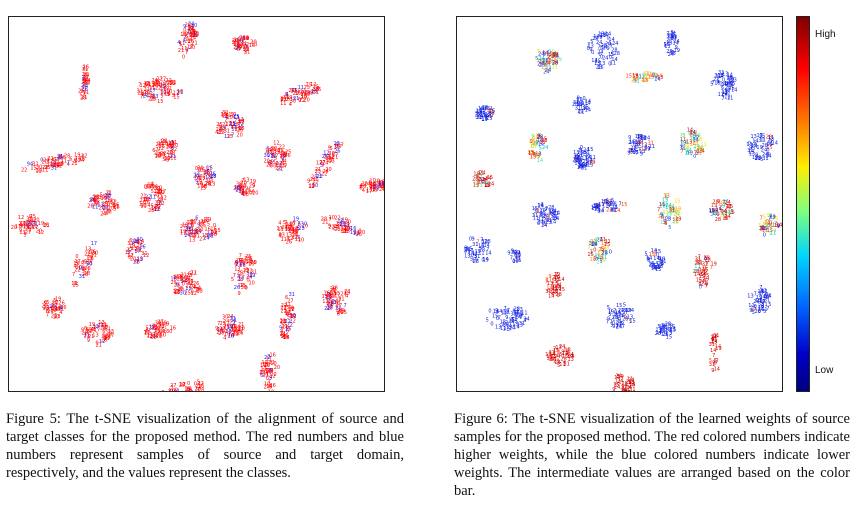  Describe the element at coordinates (150, 335) in the screenshot. I see `sample-point: 17` at that location.